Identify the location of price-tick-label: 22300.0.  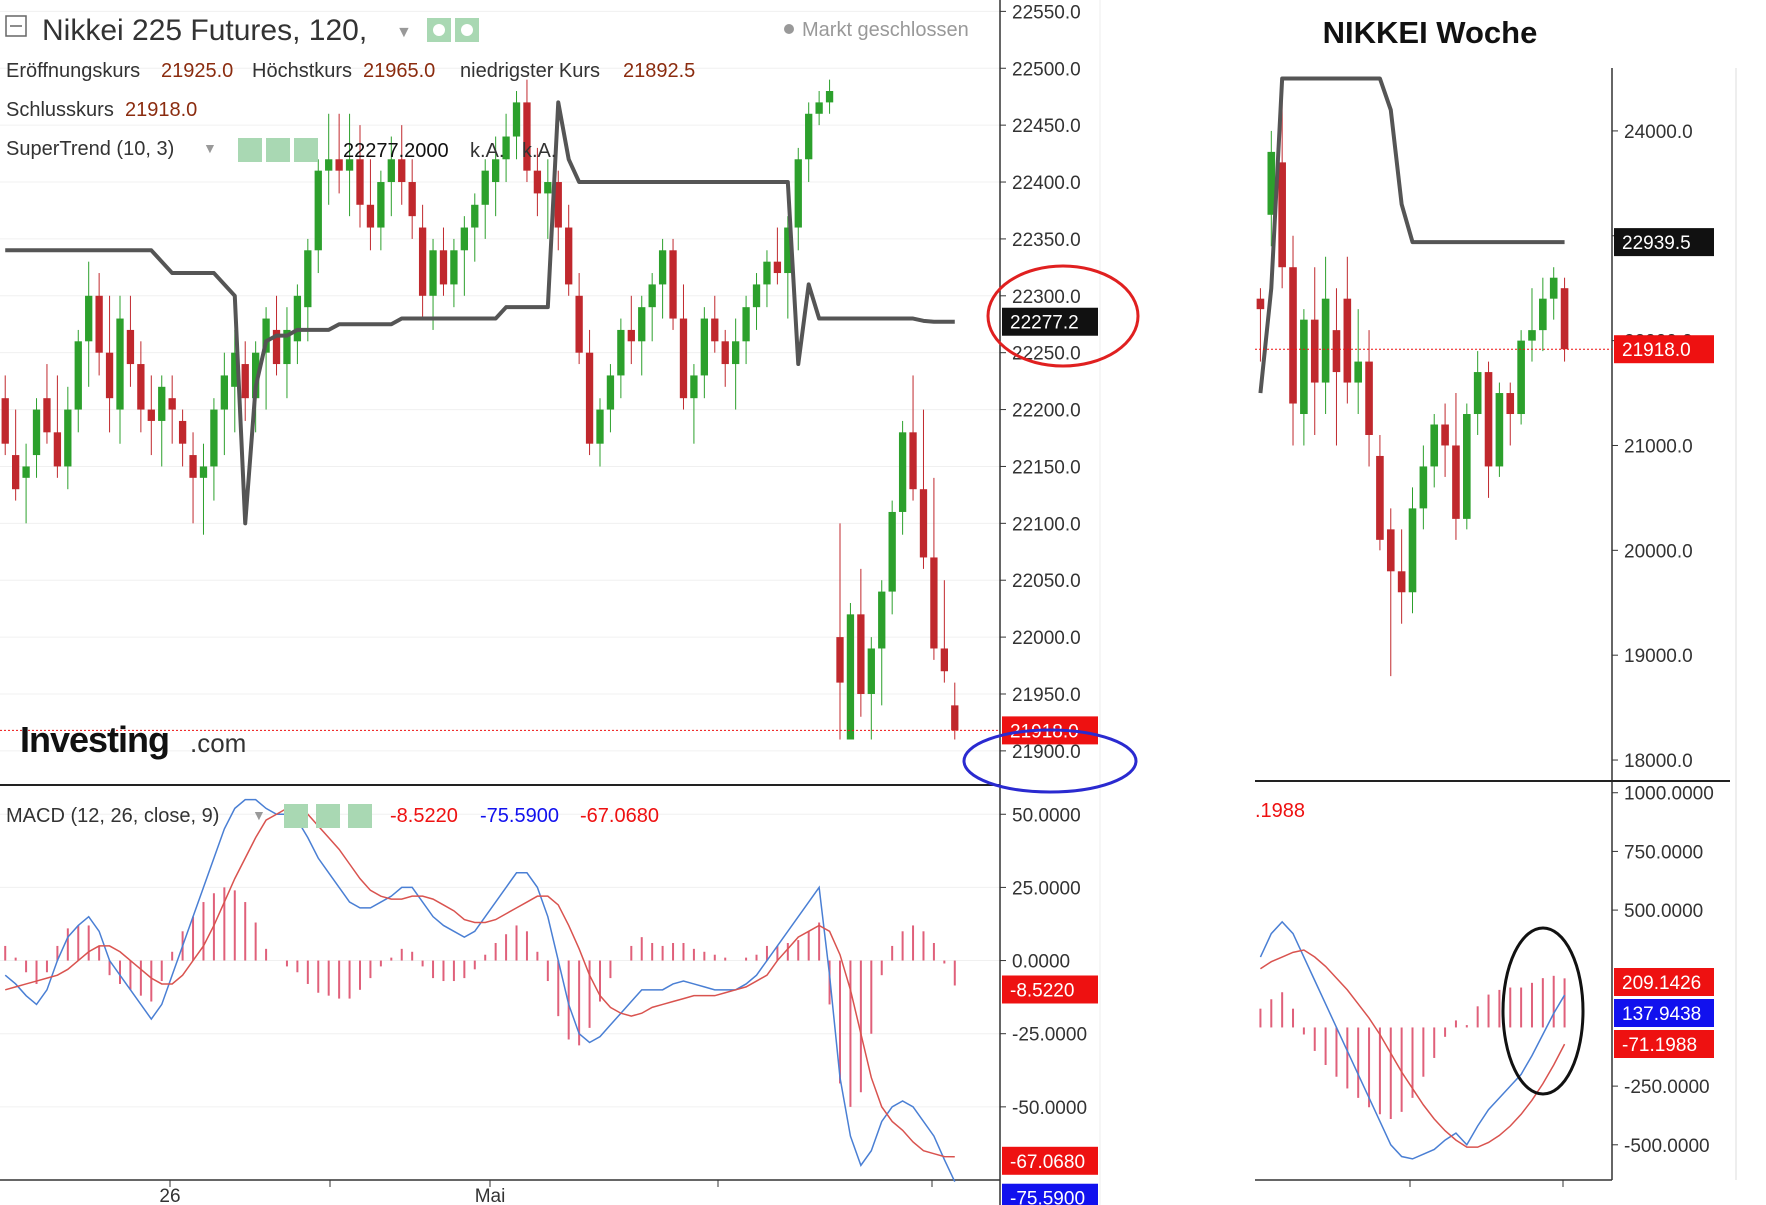
(1046, 297).